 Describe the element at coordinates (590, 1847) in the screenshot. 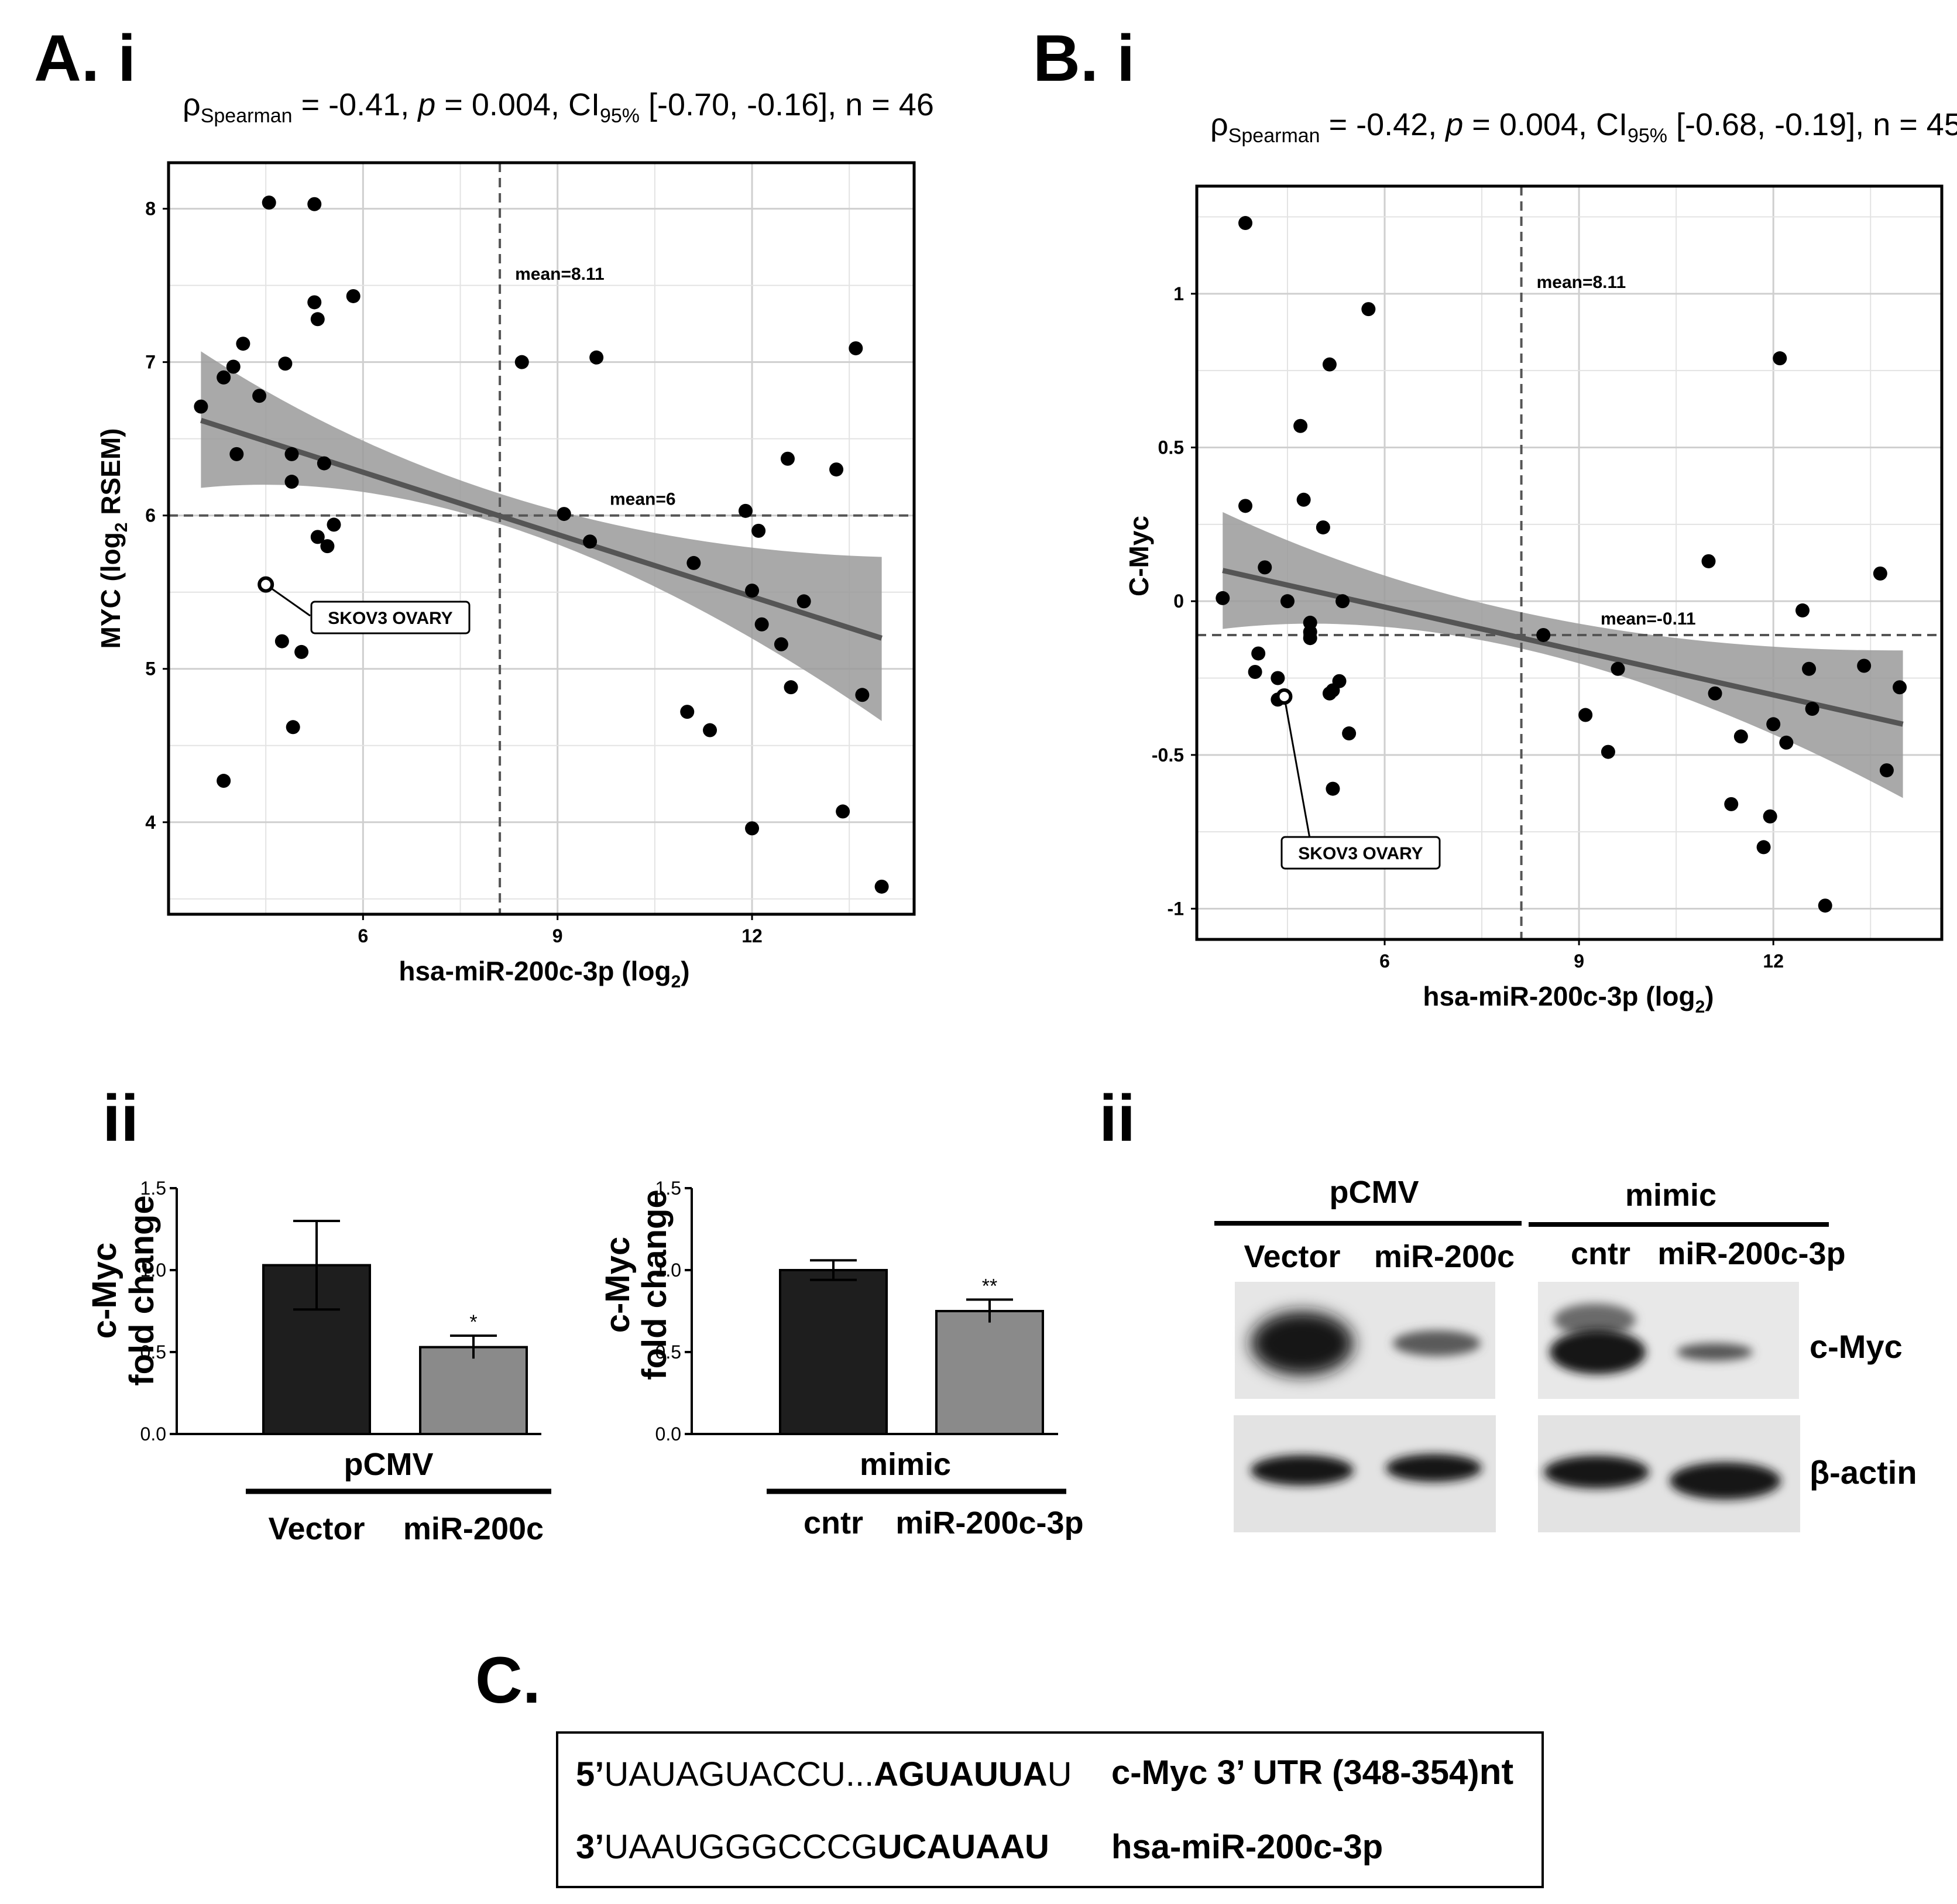

I see `seq2-prefix: 3’` at that location.